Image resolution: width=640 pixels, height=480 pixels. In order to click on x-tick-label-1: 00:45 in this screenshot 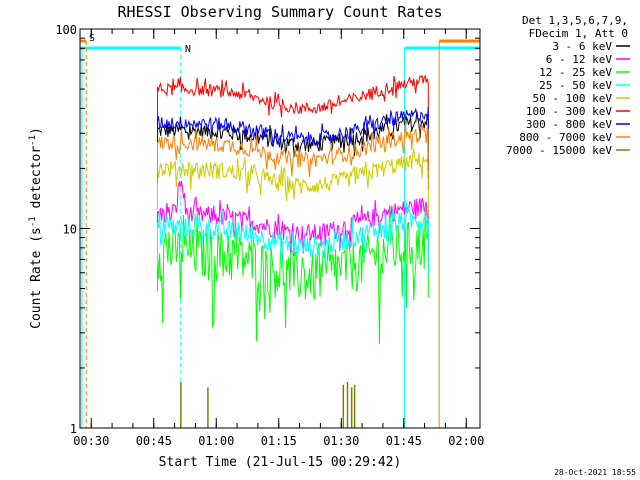, I will do `click(154, 441)`.